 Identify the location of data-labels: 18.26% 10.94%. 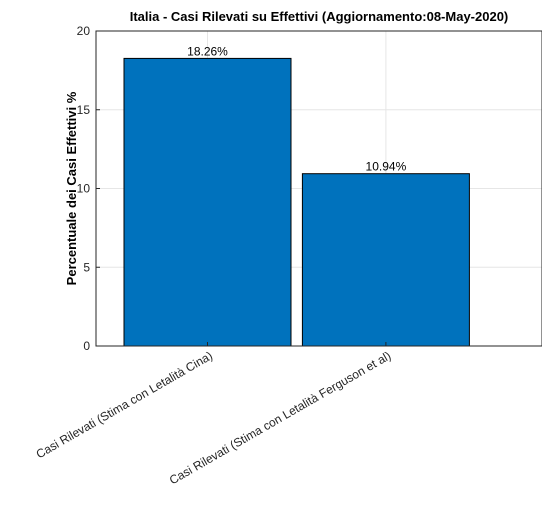
(296, 108).